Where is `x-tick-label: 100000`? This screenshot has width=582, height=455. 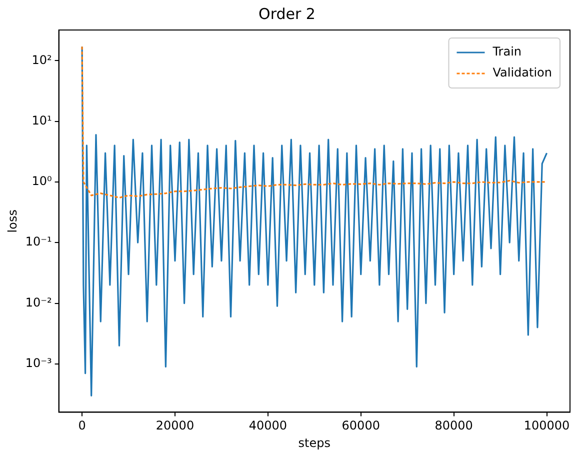
x-tick-label: 100000 is located at coordinates (547, 425).